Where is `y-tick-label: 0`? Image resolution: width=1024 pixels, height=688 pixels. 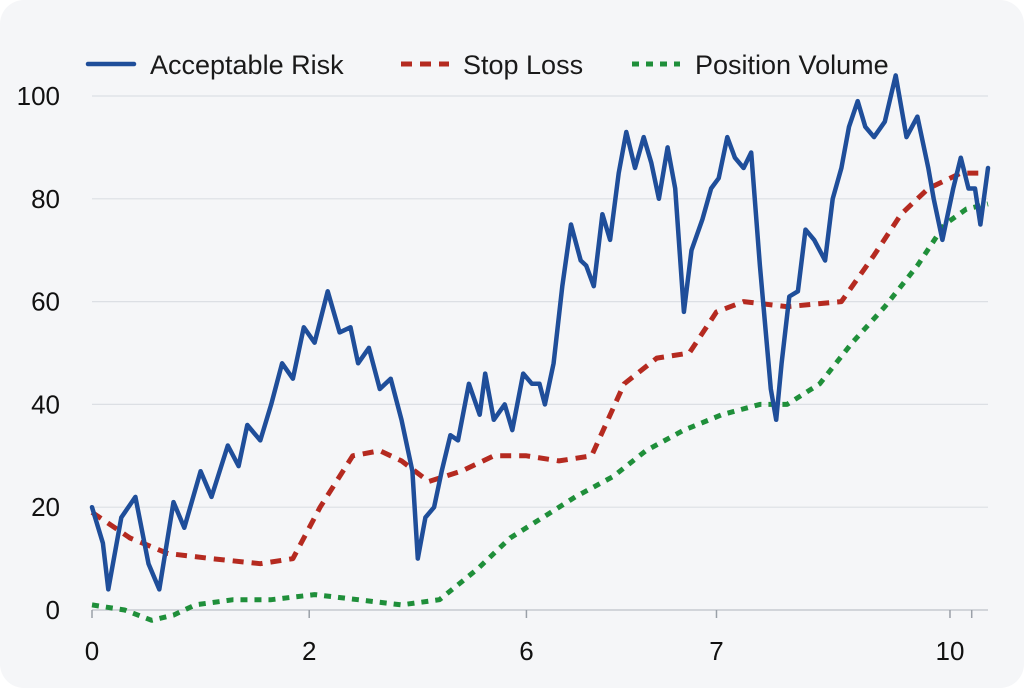 y-tick-label: 0 is located at coordinates (53, 610).